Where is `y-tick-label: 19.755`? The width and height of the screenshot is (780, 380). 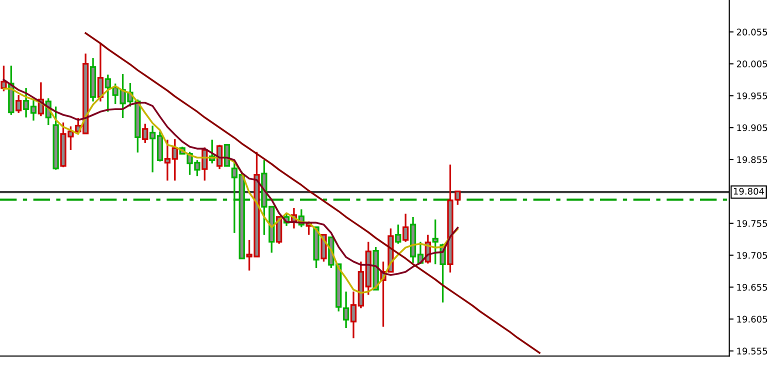 y-tick-label: 19.755 is located at coordinates (752, 223).